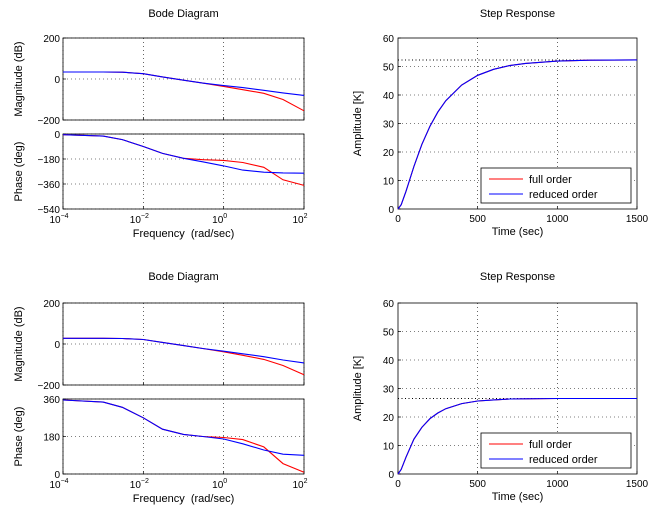  What do you see at coordinates (48, 210) in the screenshot?
I see `y-tick-label: −540` at bounding box center [48, 210].